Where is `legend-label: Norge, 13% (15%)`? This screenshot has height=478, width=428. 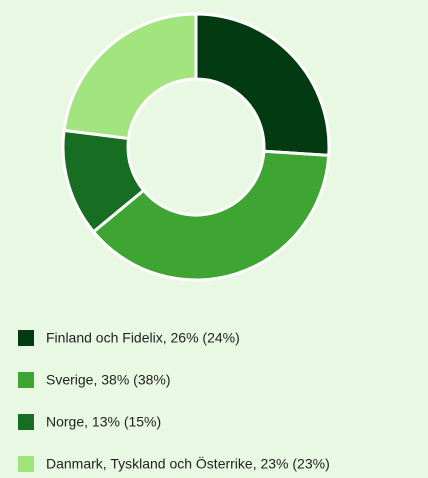 legend-label: Norge, 13% (15%) is located at coordinates (103, 422).